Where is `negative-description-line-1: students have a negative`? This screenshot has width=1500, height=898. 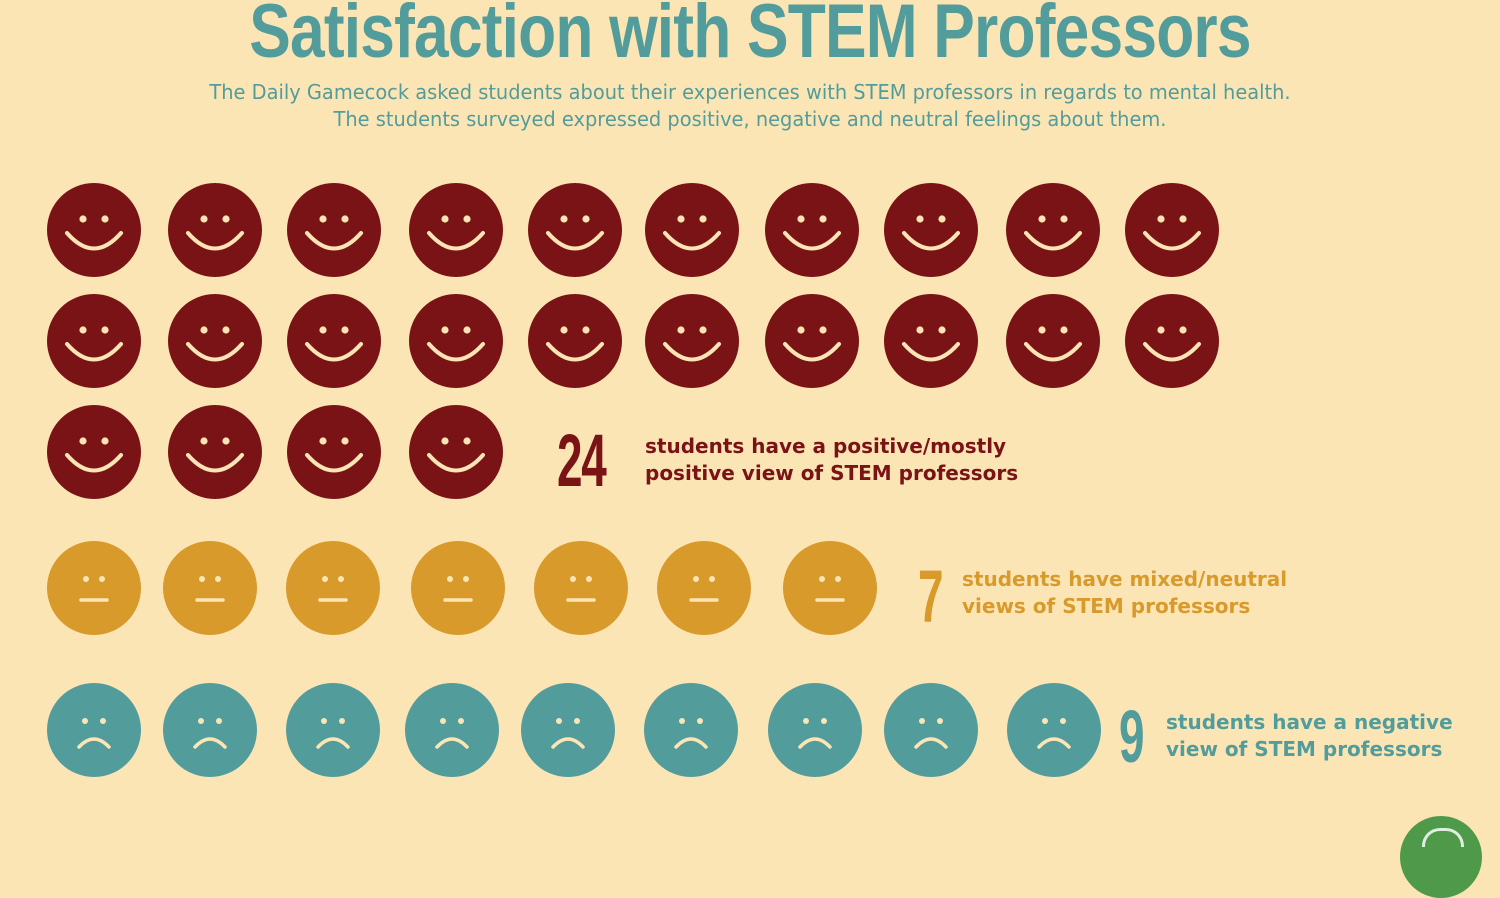
negative-description-line-1: students have a negative is located at coordinates (1309, 722).